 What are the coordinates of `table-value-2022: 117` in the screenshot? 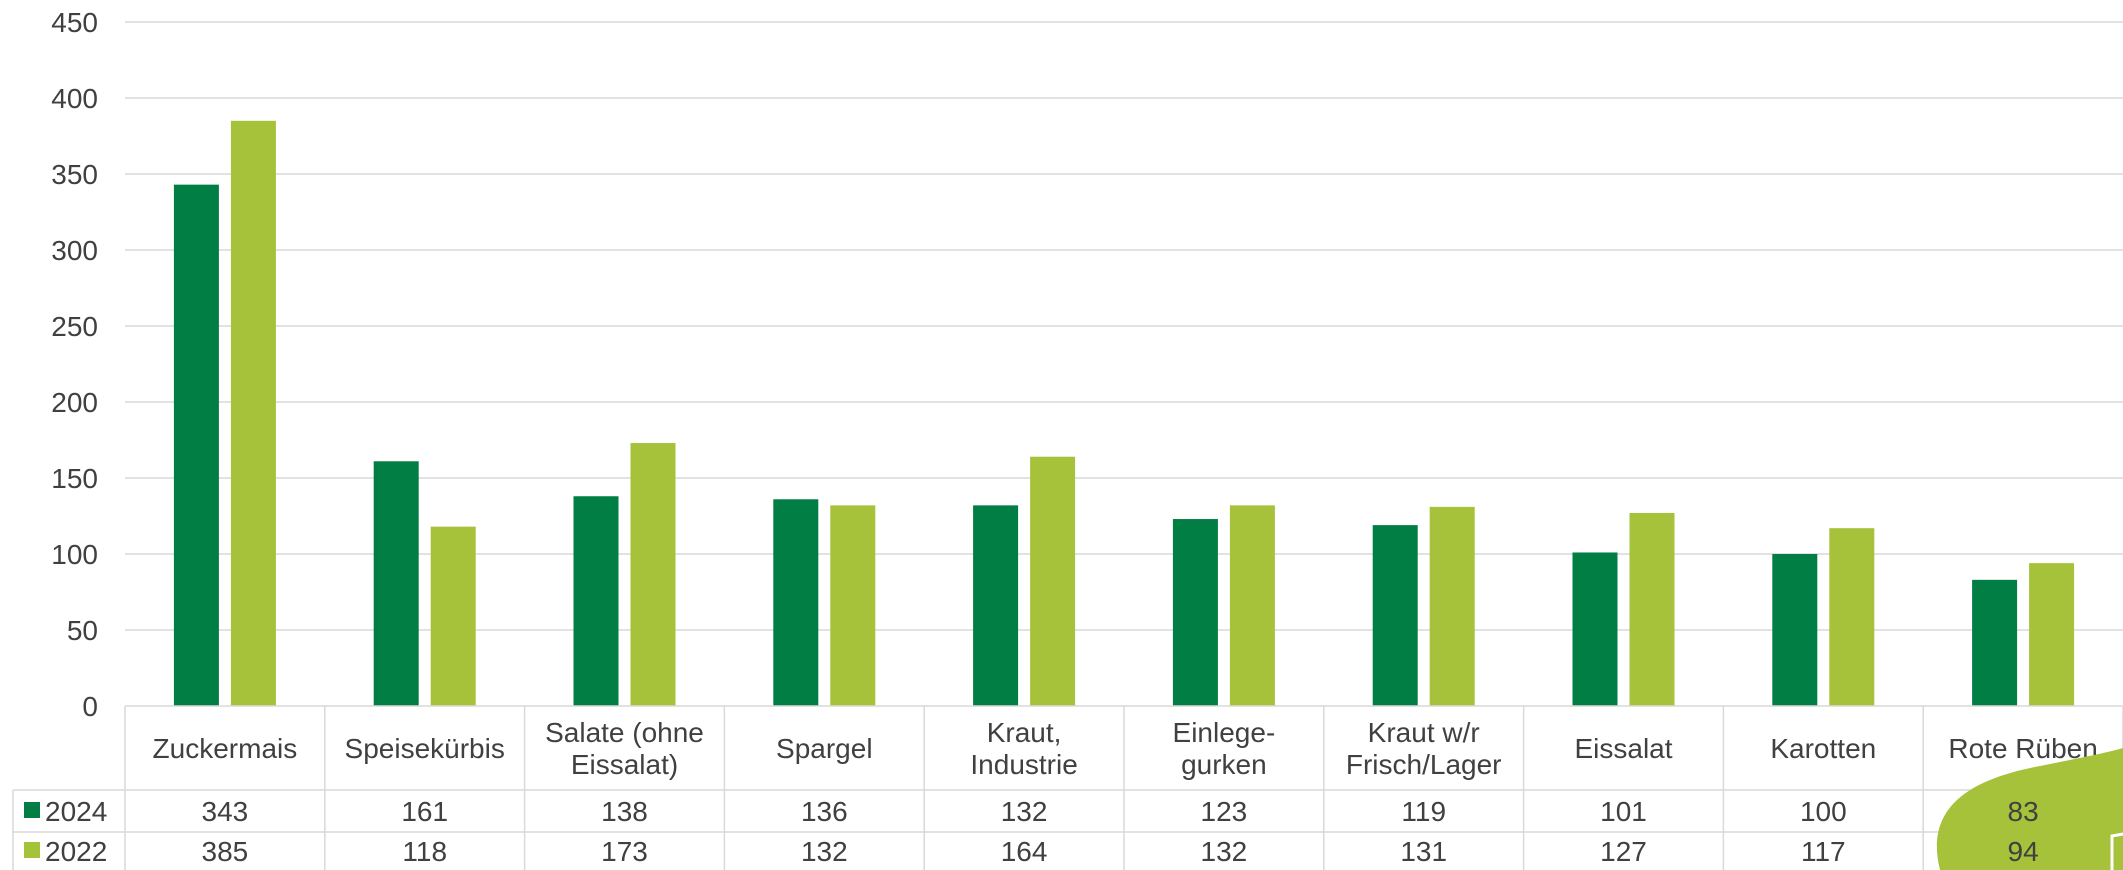 It's located at (1823, 851).